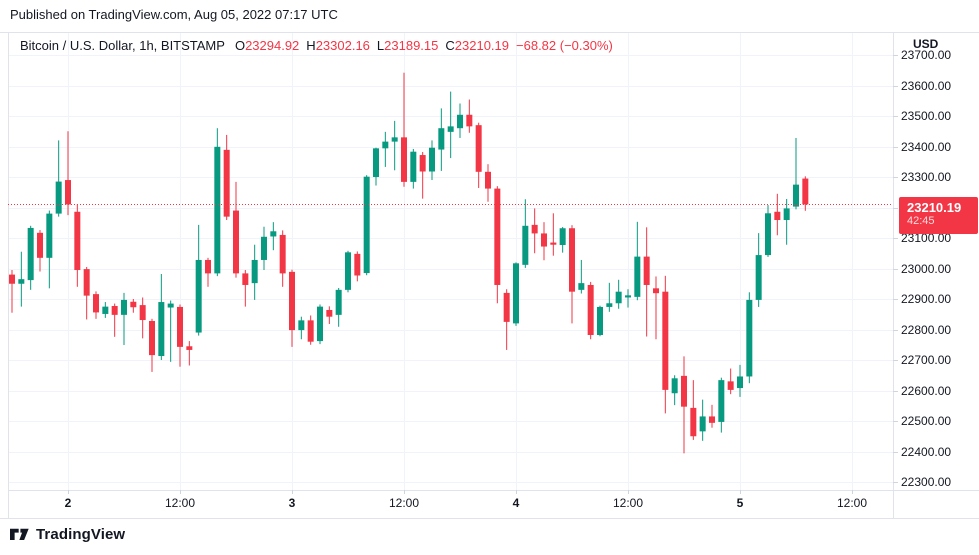  Describe the element at coordinates (926, 329) in the screenshot. I see `price-tick-label: 22800.00` at that location.